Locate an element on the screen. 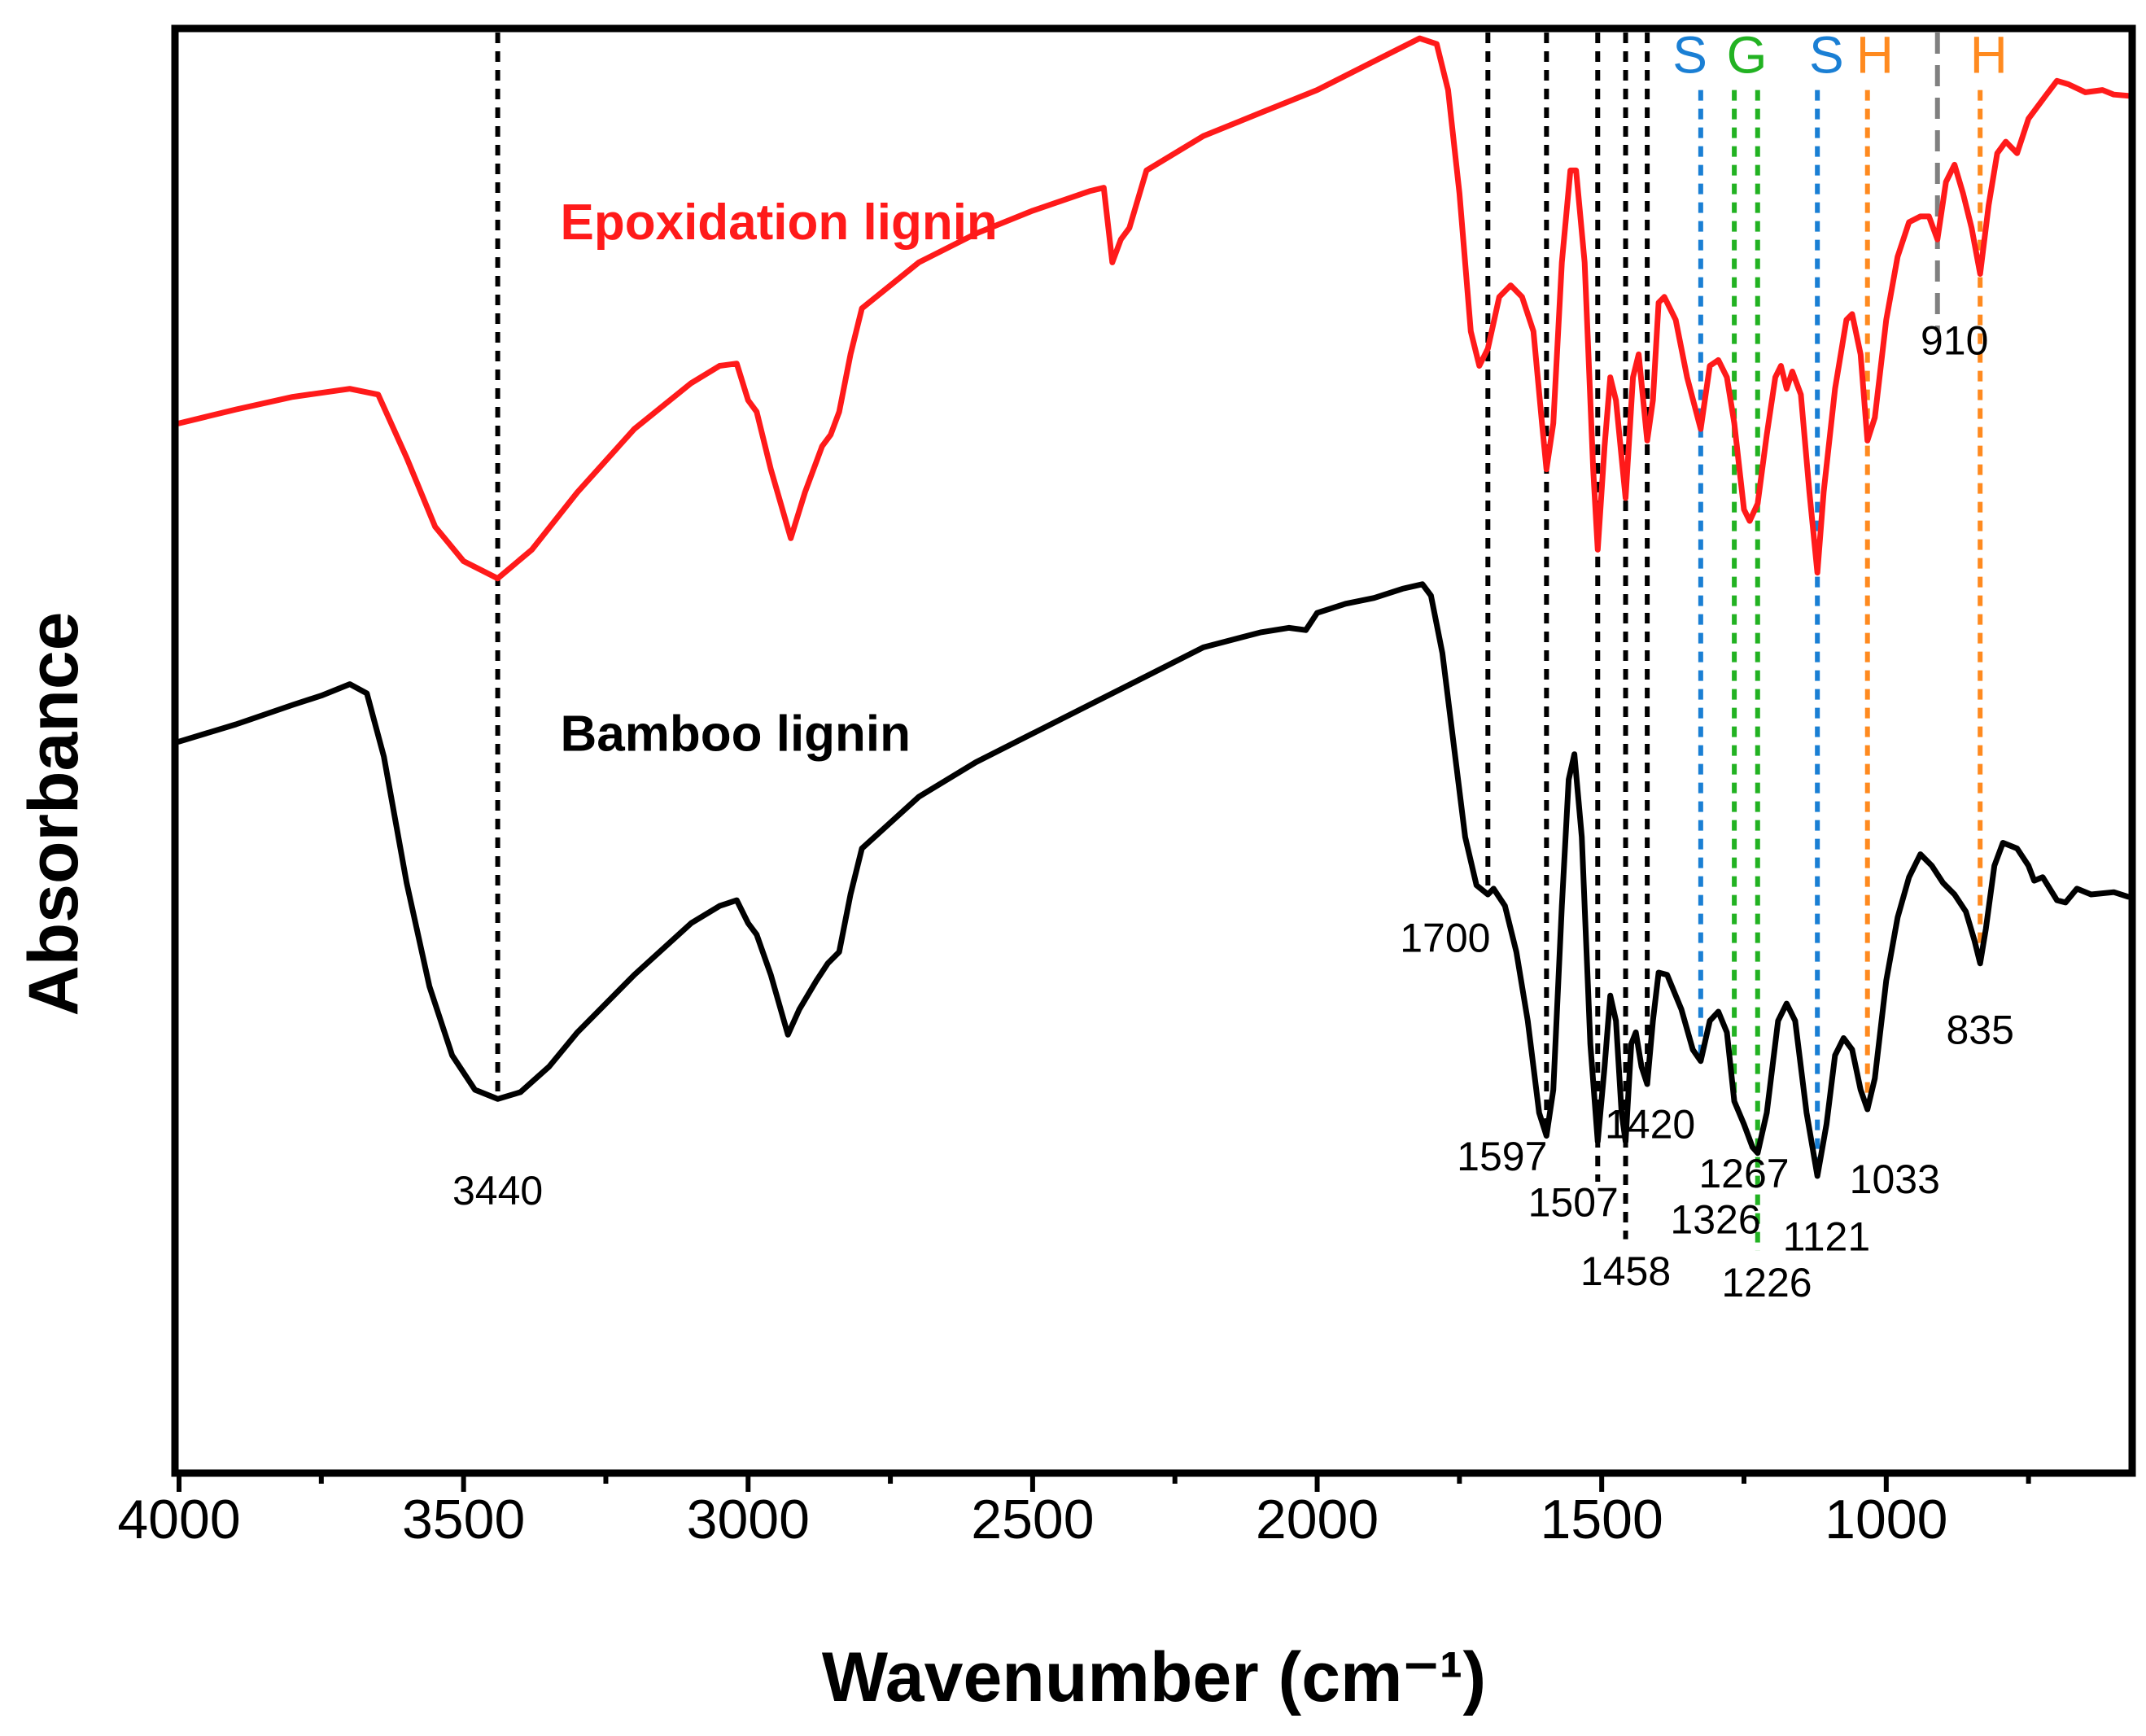 The width and height of the screenshot is (2146, 1736). unit-label-s-0: S is located at coordinates (1690, 55).